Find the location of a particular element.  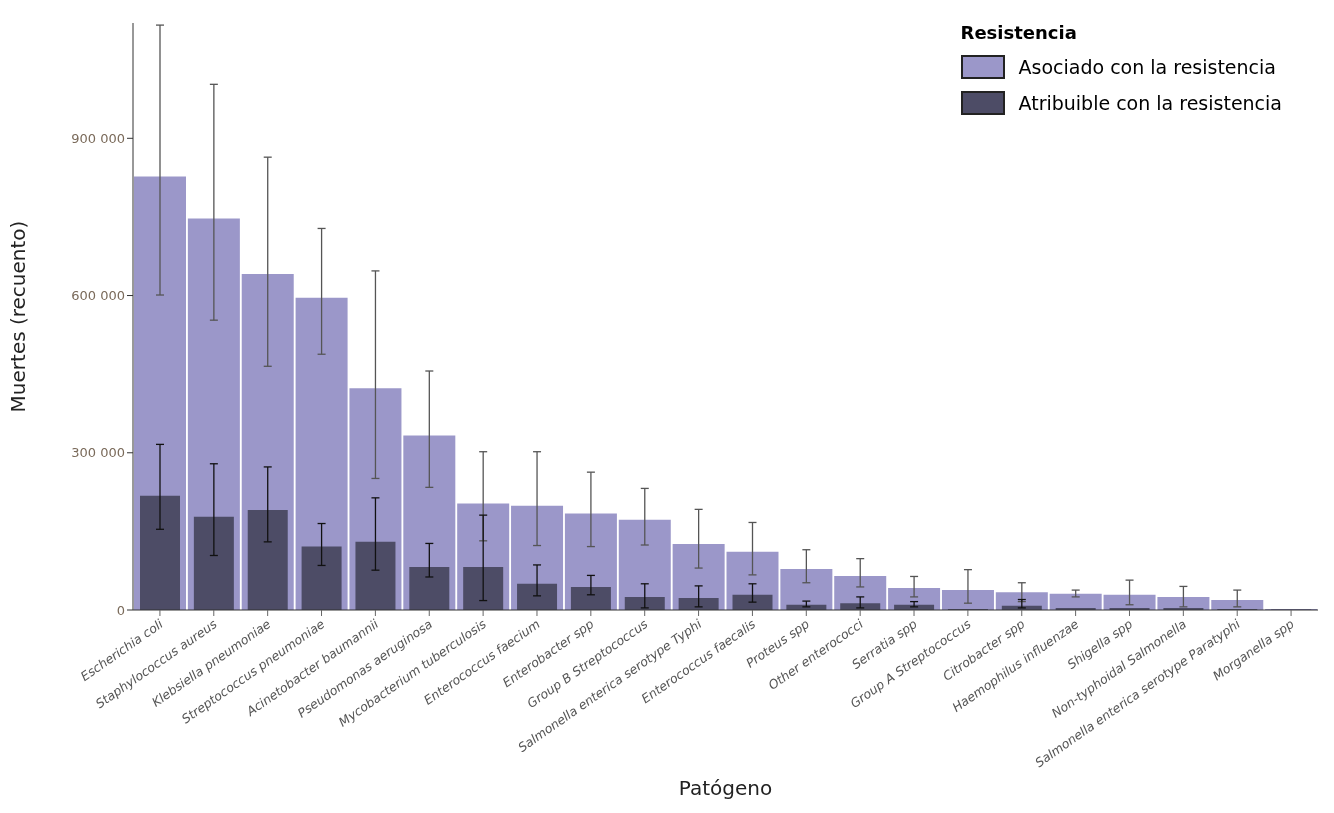

legend-label: Atribuible con la resistencia is located at coordinates (1150, 103).